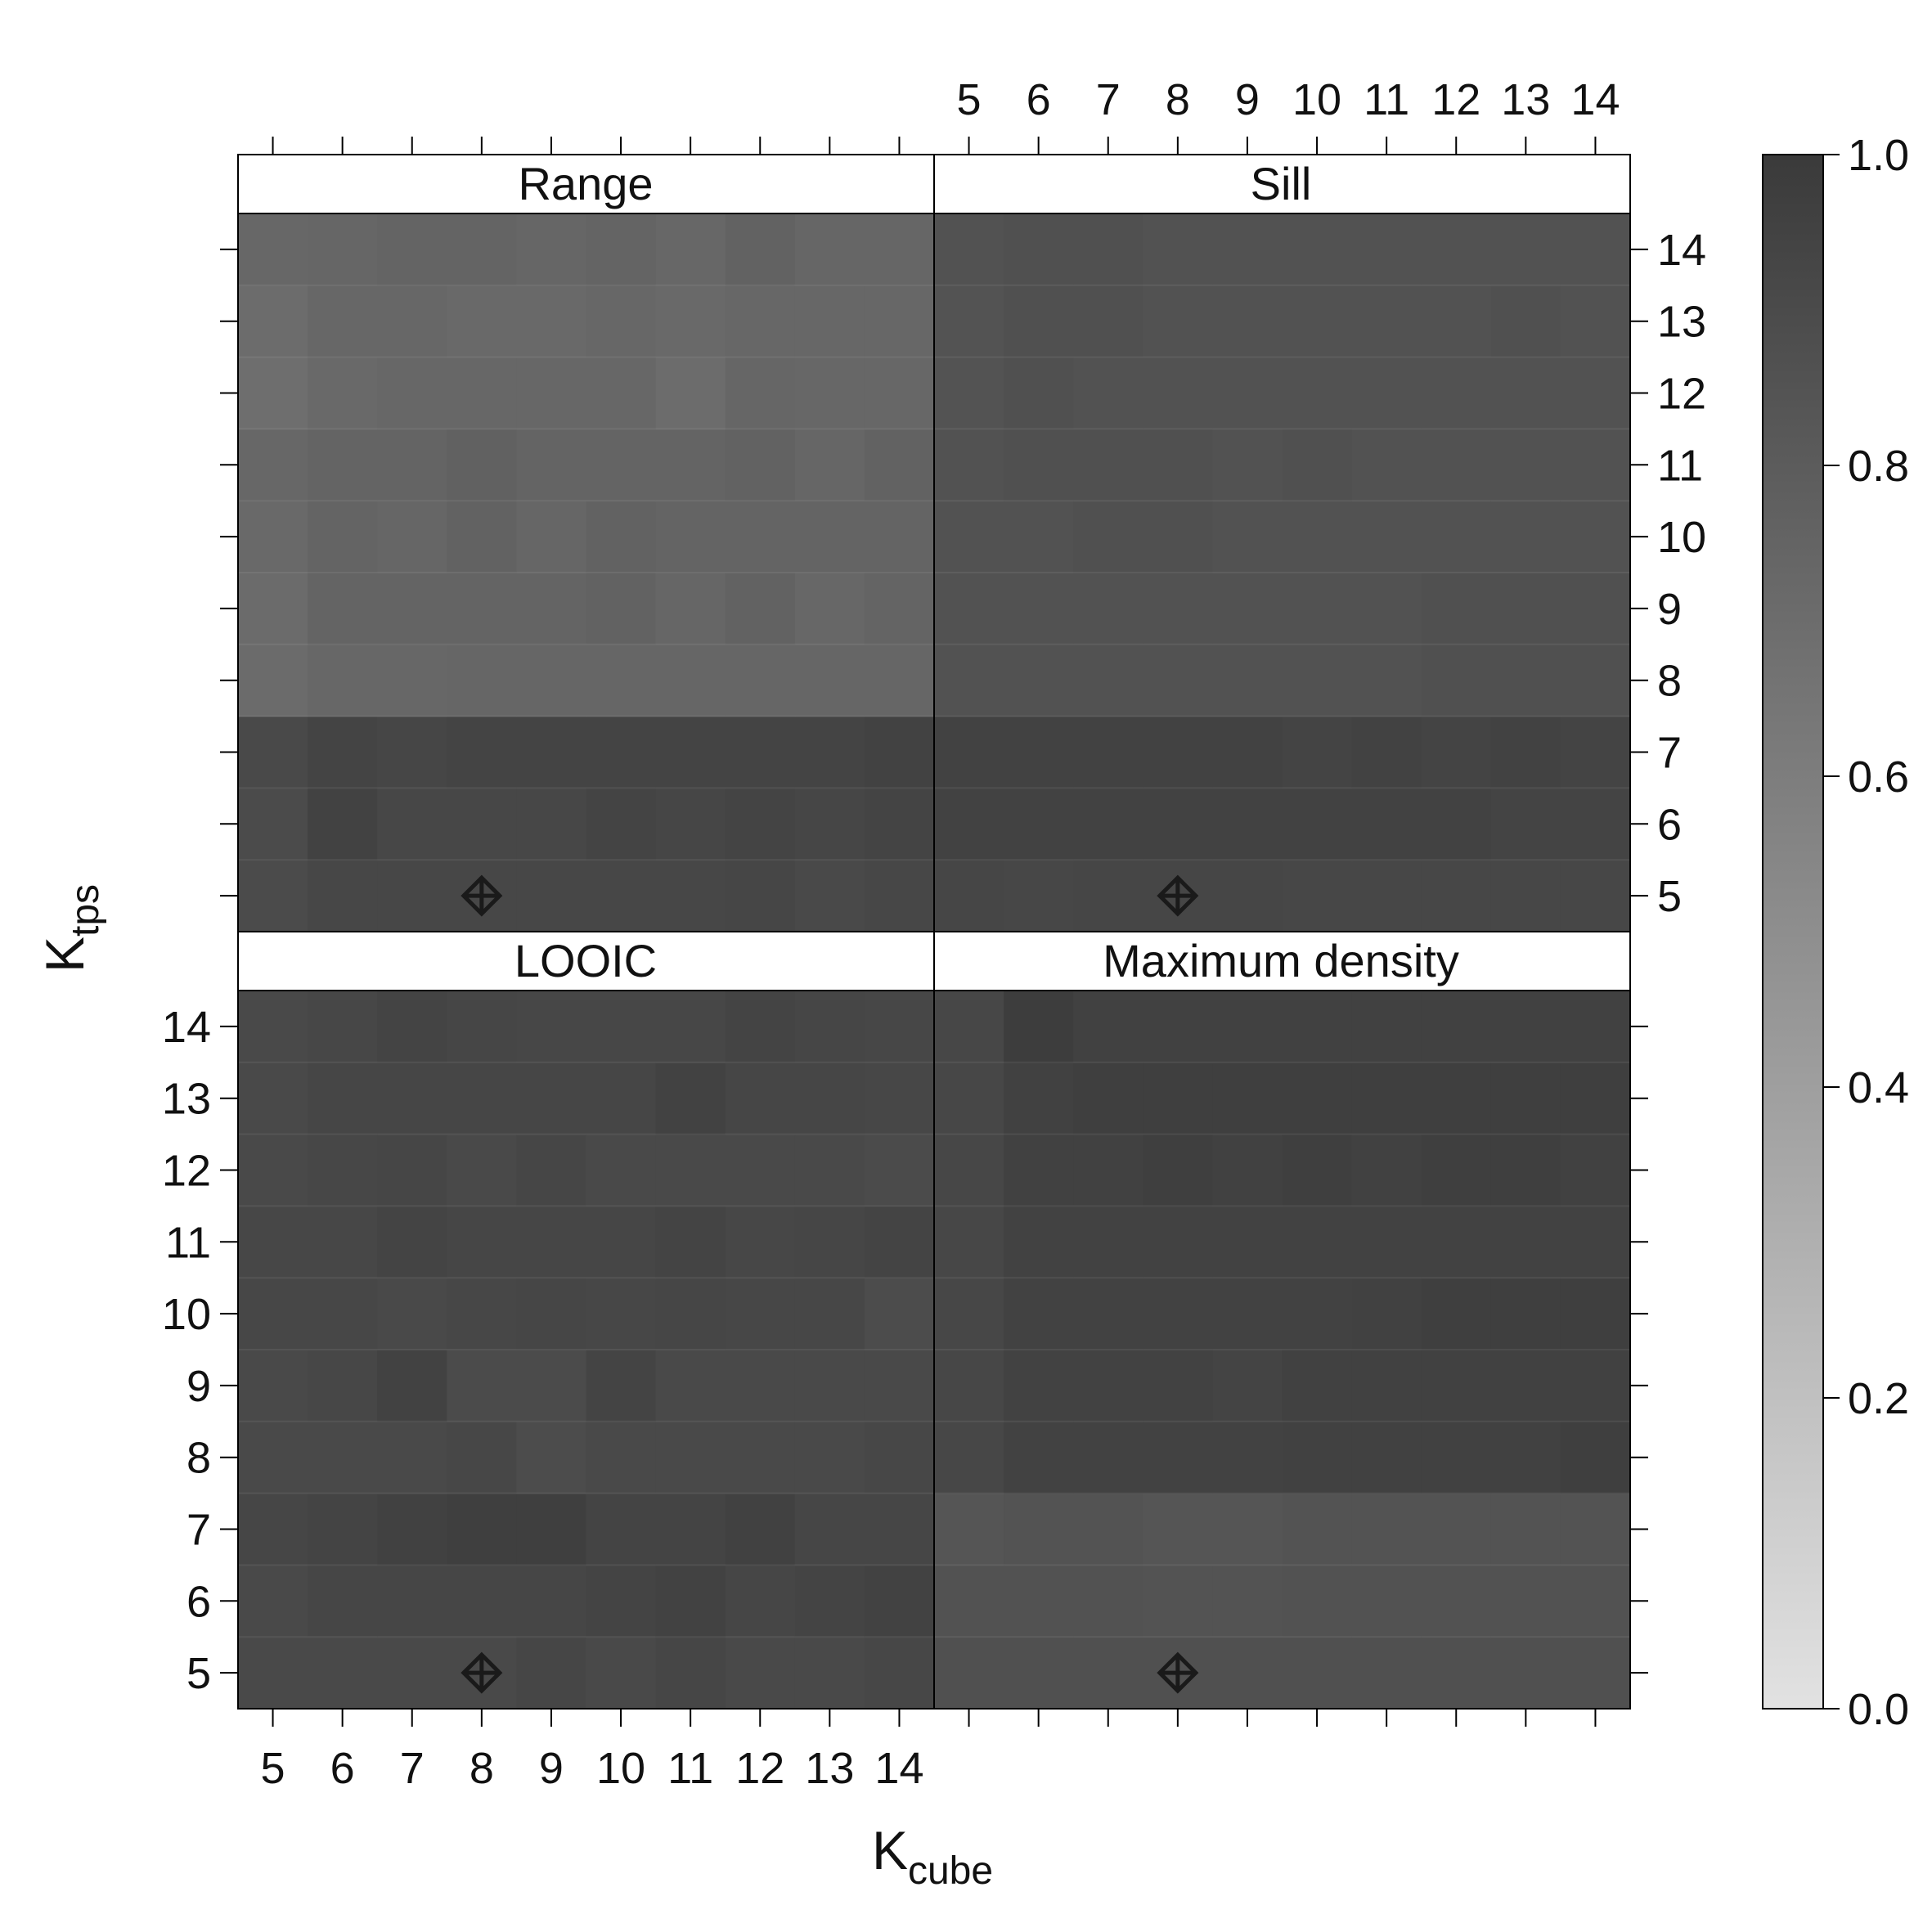 The image size is (1932, 1932). I want to click on panel-border, so click(1282, 1350).